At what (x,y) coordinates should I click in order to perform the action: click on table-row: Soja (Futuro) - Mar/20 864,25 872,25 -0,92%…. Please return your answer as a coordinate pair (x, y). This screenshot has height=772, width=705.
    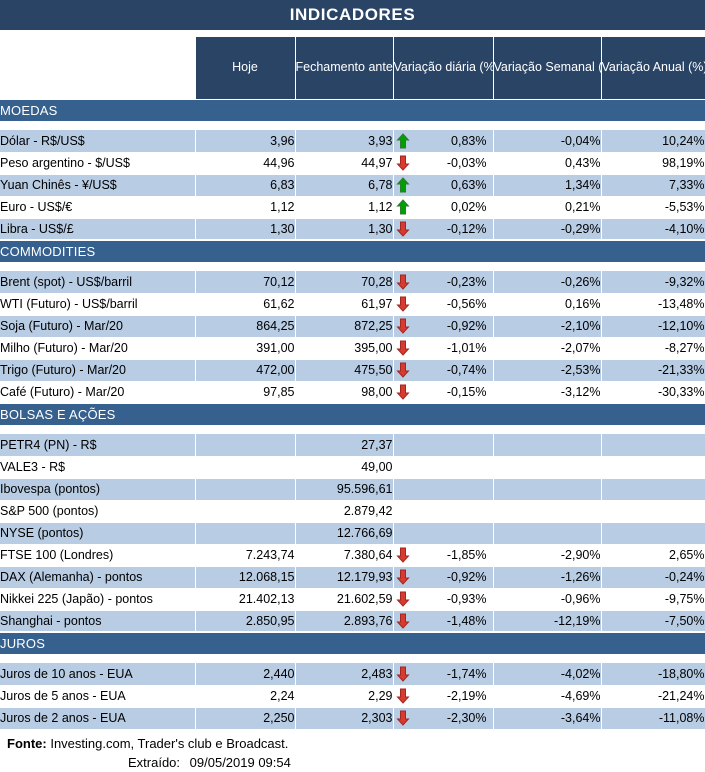
    Looking at the image, I should click on (352, 326).